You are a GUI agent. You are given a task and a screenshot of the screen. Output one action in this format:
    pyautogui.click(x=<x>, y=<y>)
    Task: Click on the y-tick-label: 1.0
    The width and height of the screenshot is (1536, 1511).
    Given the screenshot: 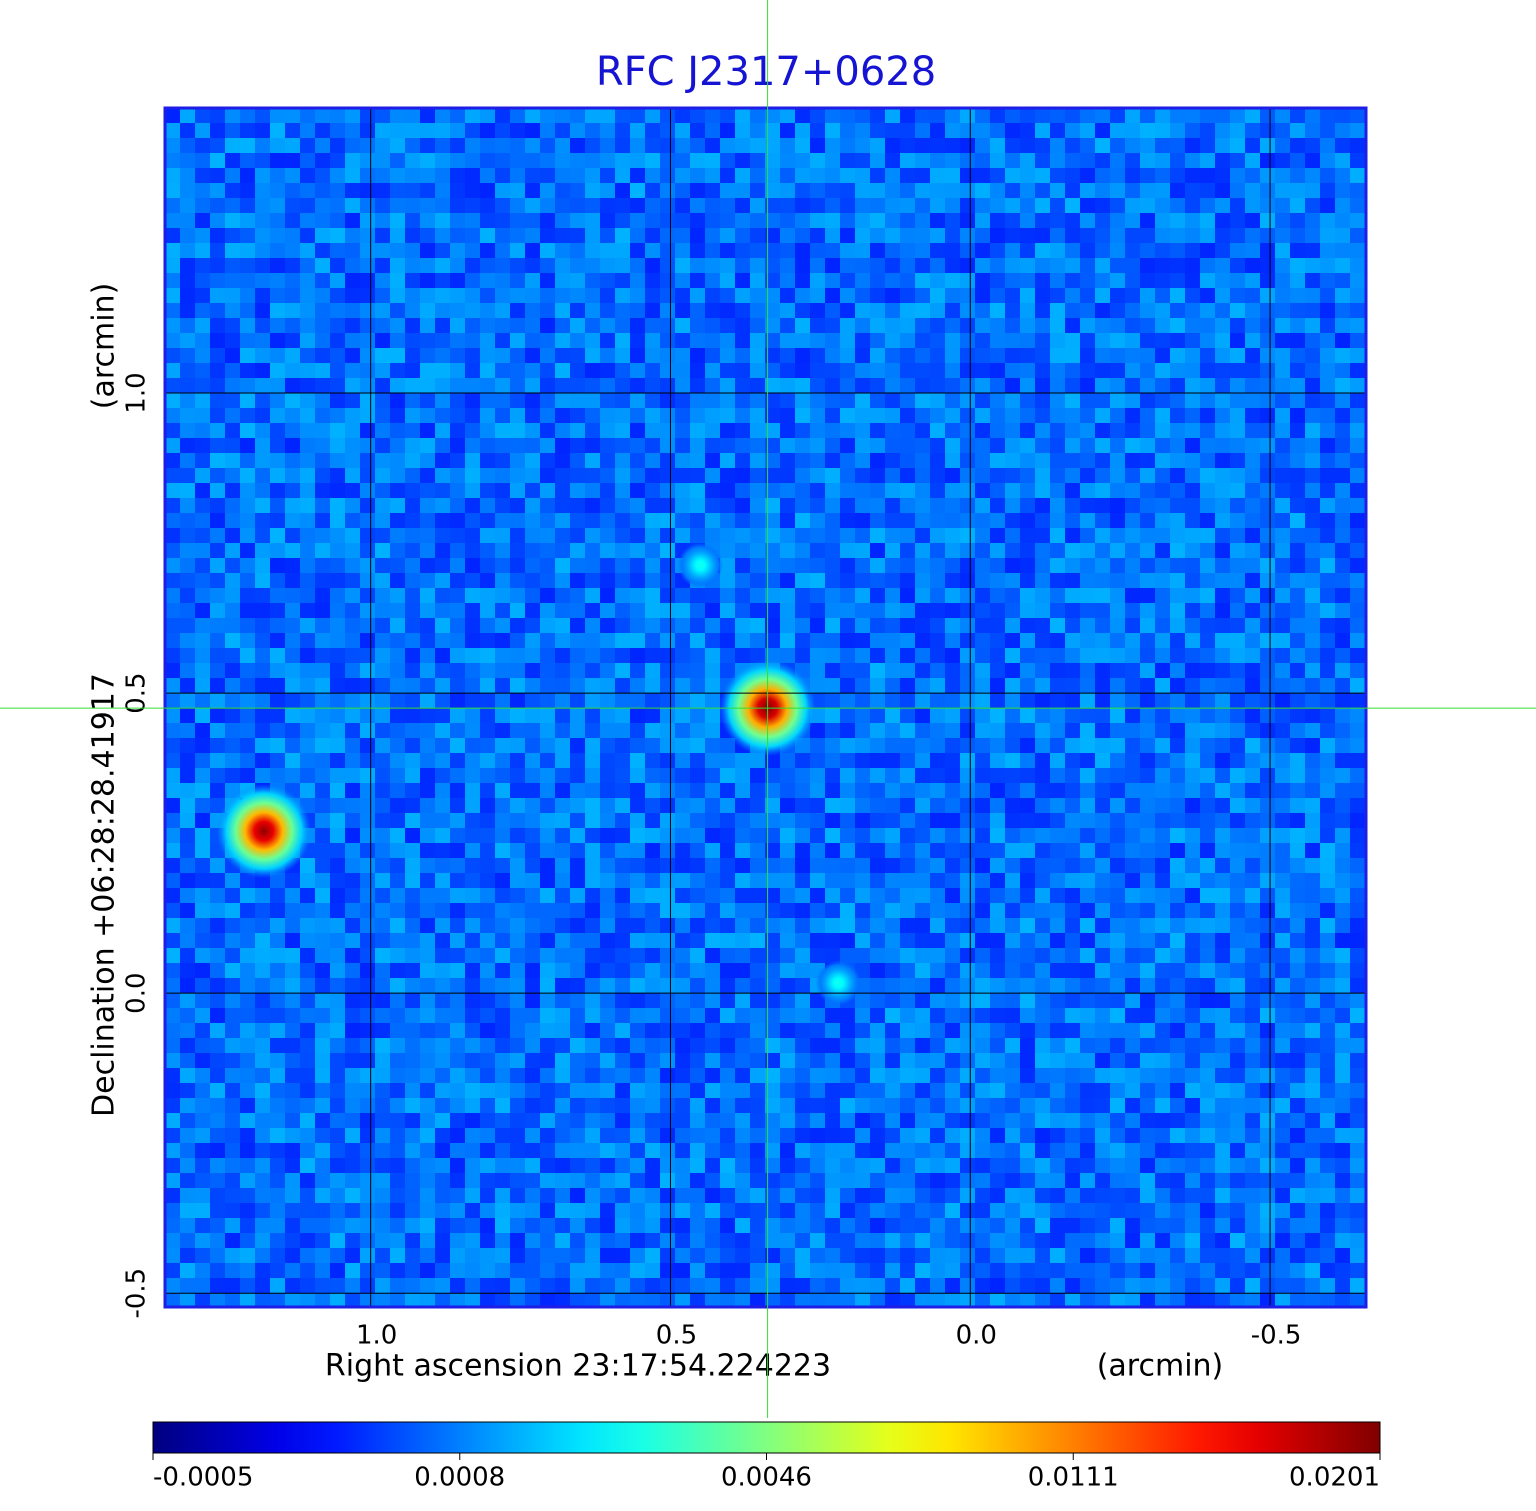 What is the action you would take?
    pyautogui.click(x=137, y=392)
    